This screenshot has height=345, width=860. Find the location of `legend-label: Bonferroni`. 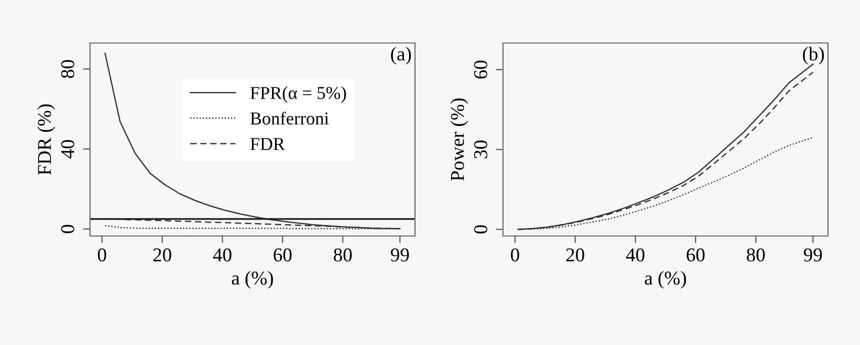

legend-label: Bonferroni is located at coordinates (289, 118).